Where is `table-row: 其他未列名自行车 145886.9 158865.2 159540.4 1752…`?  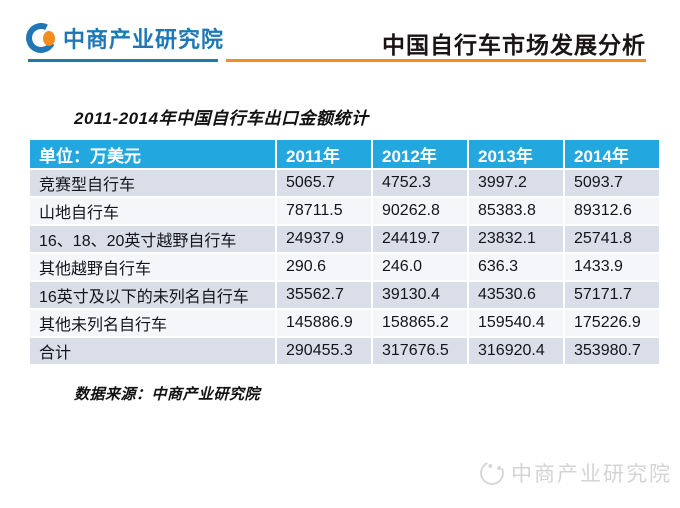 table-row: 其他未列名自行车 145886.9 158865.2 159540.4 1752… is located at coordinates (344, 323).